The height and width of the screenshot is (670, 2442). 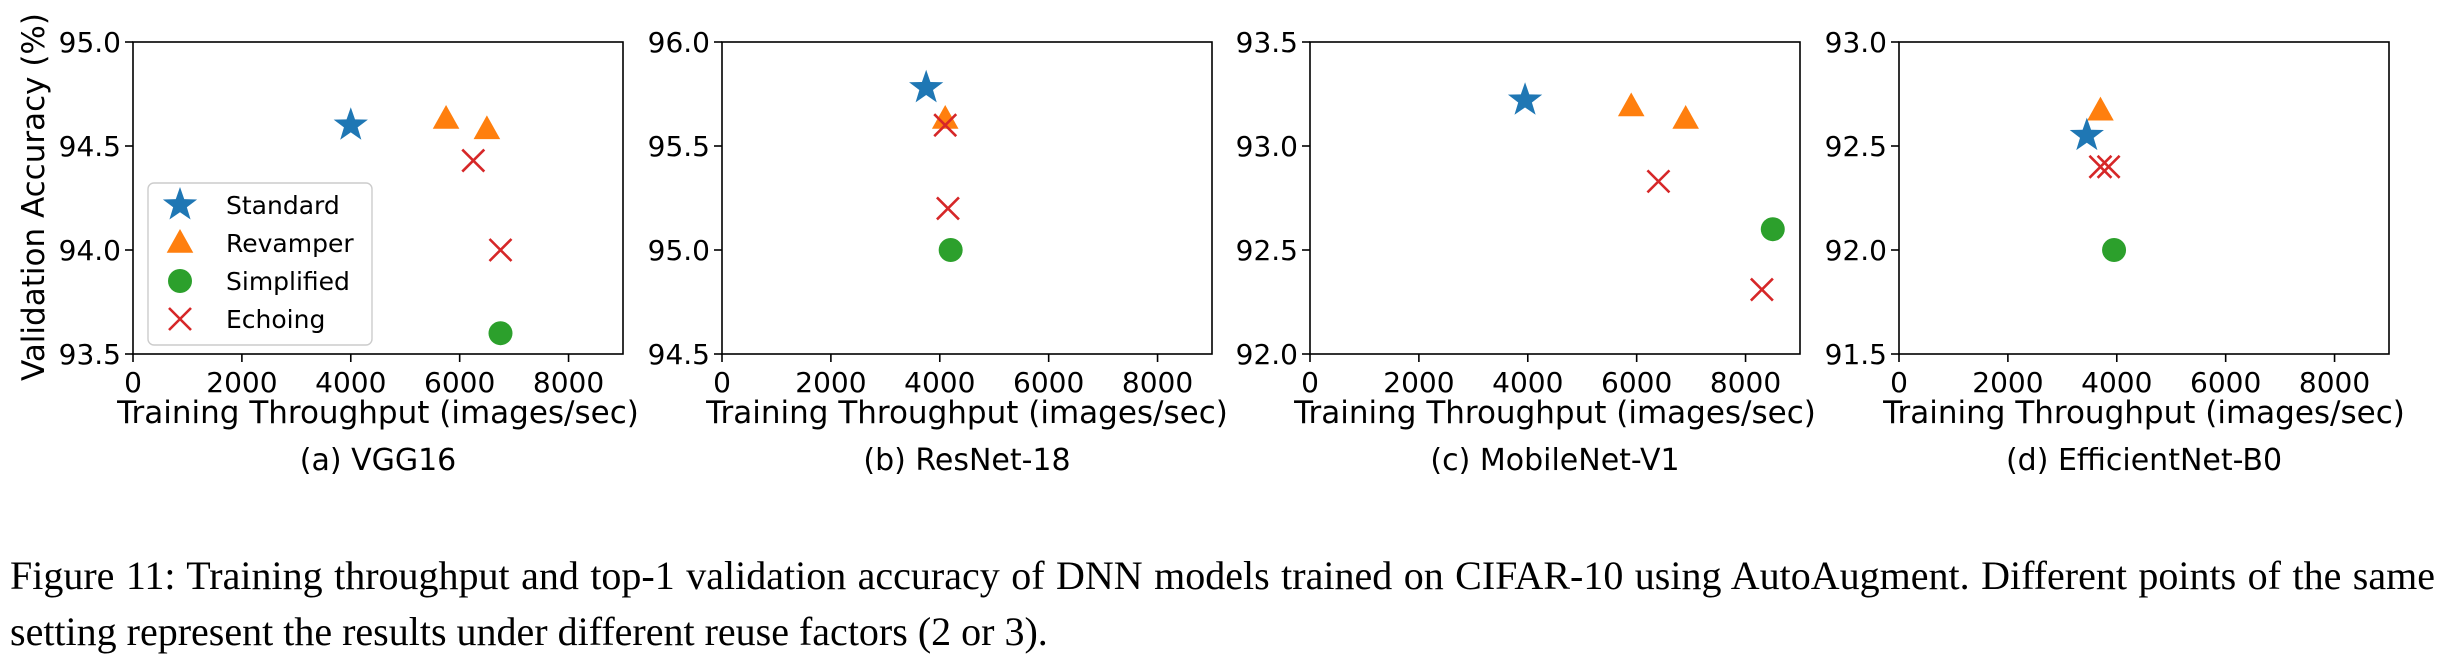 I want to click on legend: Standard Revamper Simplified Echoing, so click(x=260, y=264).